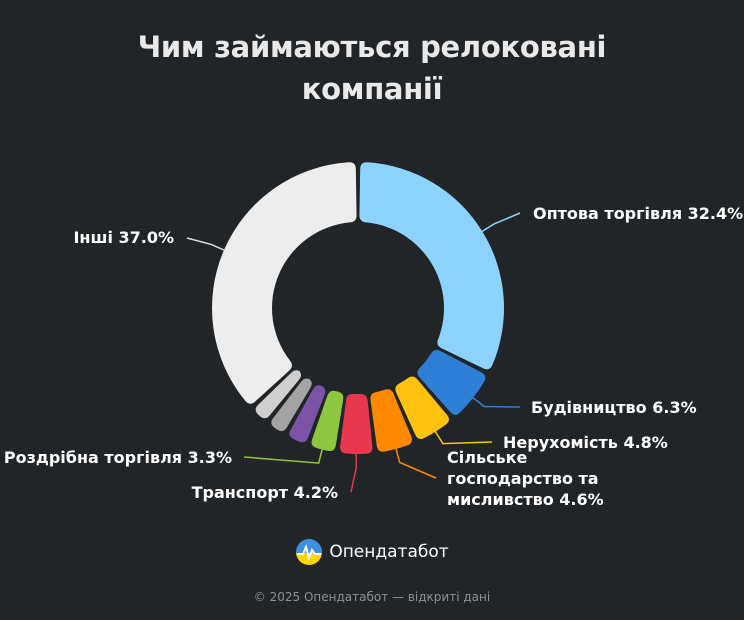 The height and width of the screenshot is (620, 744). What do you see at coordinates (523, 478) in the screenshot?
I see `slice-label-3-line-1: господарство та` at bounding box center [523, 478].